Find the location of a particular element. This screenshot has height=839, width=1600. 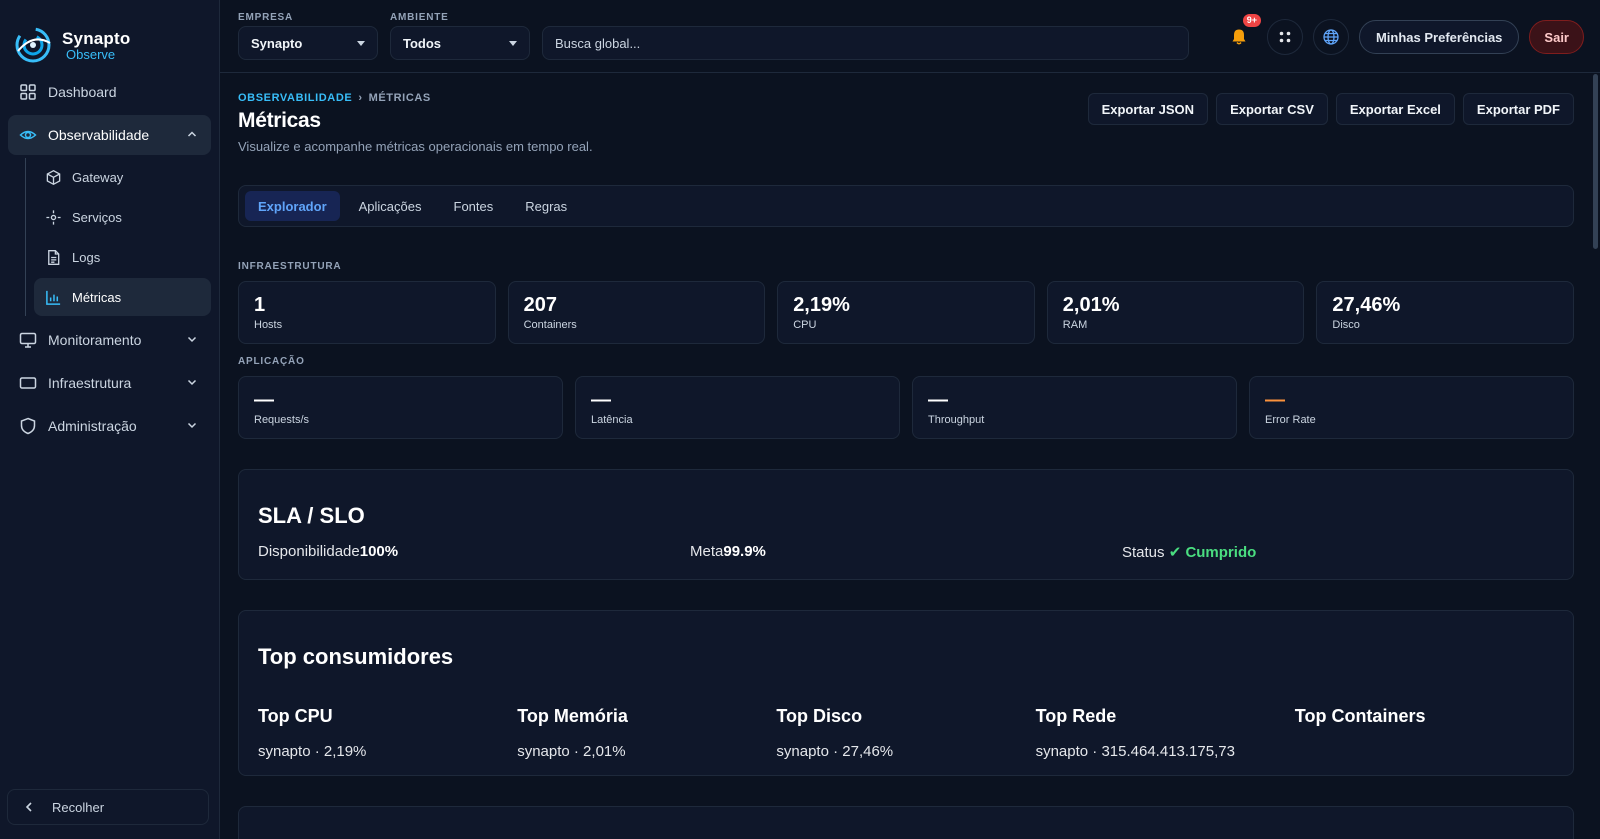

language-button is located at coordinates (1330, 37).